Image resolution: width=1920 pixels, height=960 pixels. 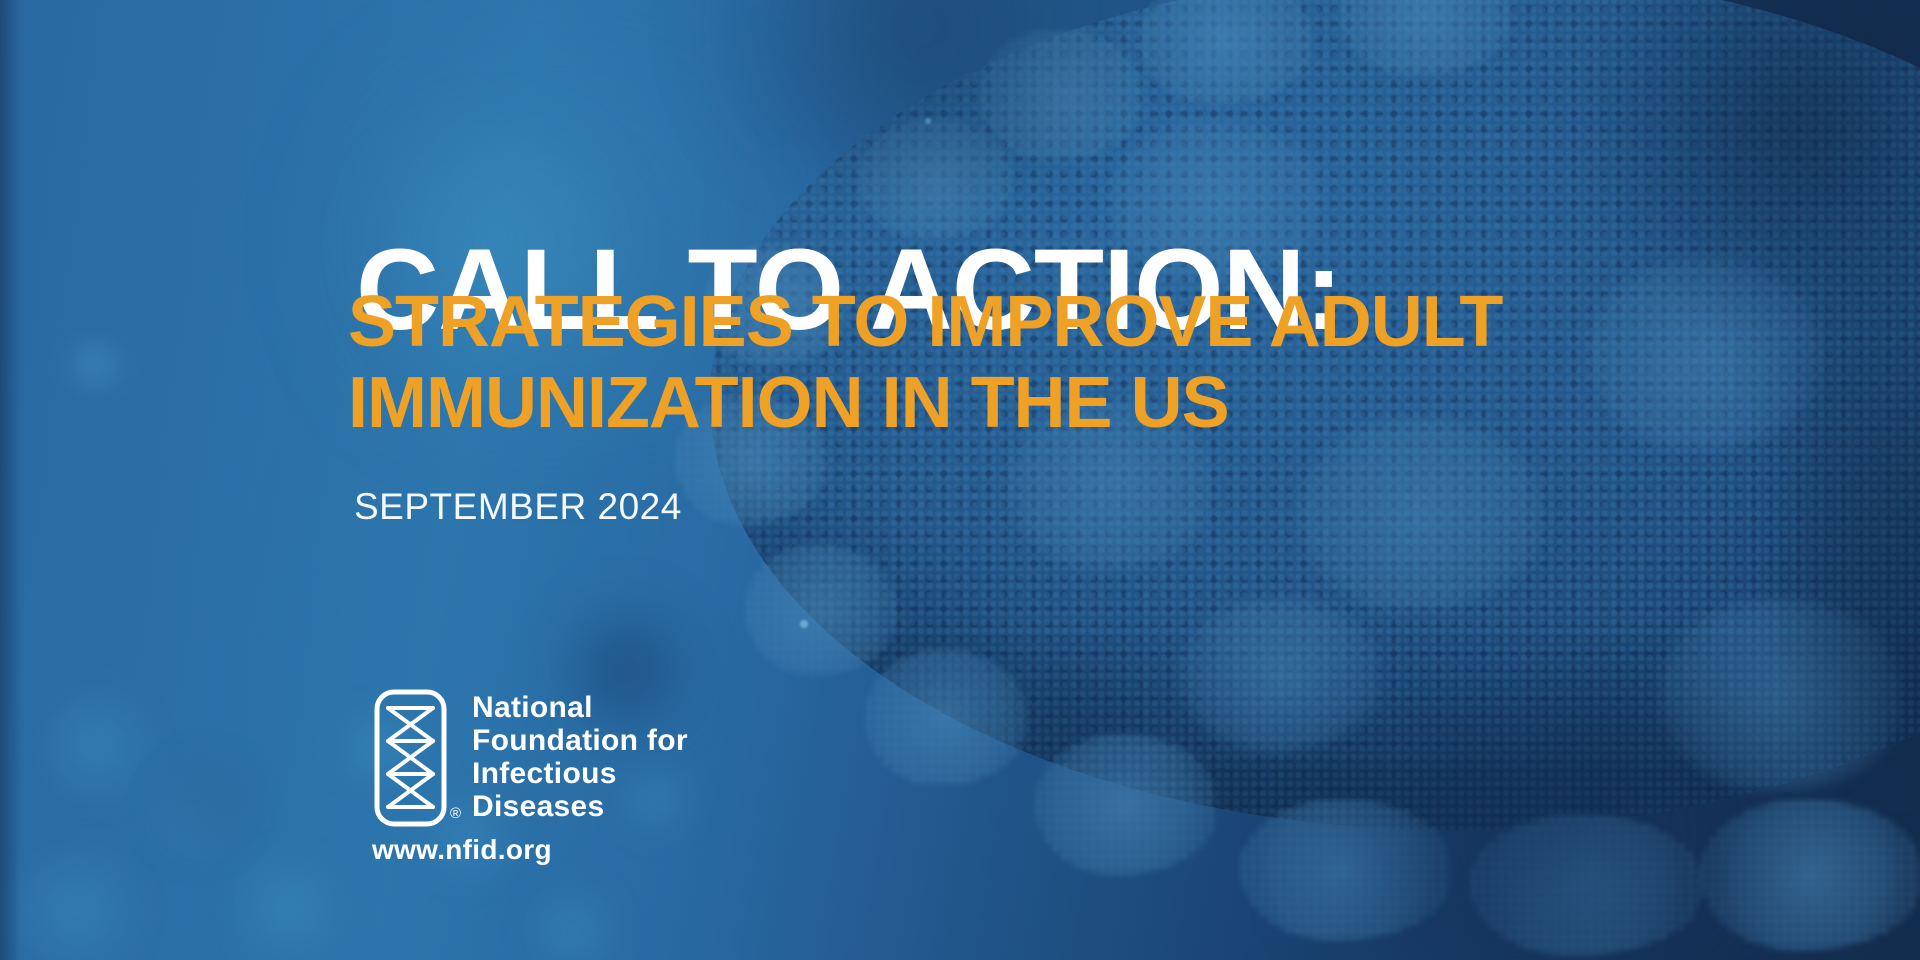 What do you see at coordinates (925, 322) in the screenshot?
I see `subtitle-line-1: STRATEGIES TO IMPROVE ADULT` at bounding box center [925, 322].